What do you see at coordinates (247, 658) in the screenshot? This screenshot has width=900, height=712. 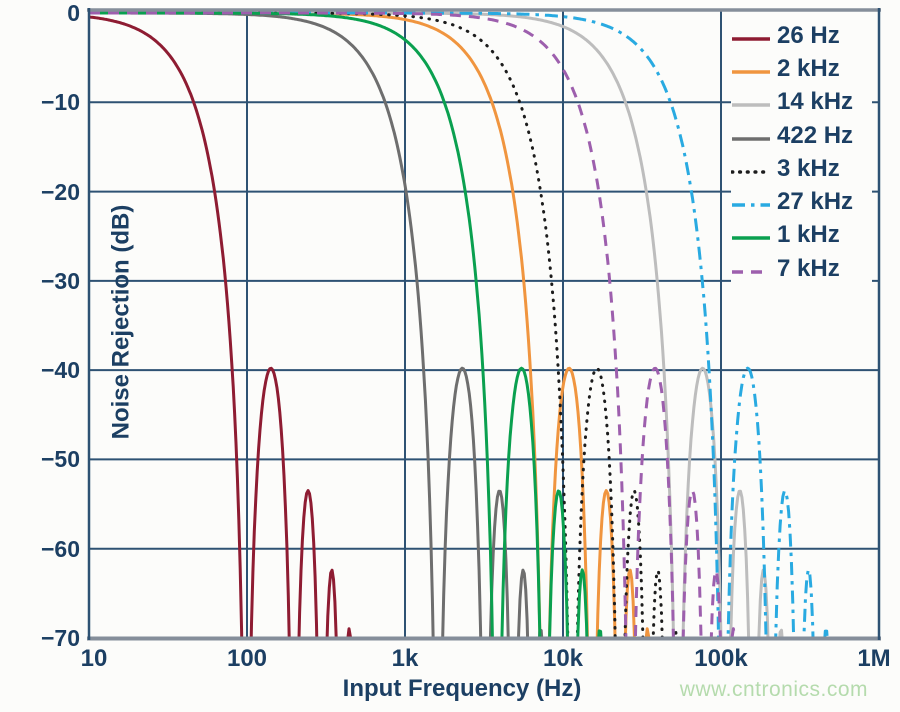 I see `x-tick-100: 100` at bounding box center [247, 658].